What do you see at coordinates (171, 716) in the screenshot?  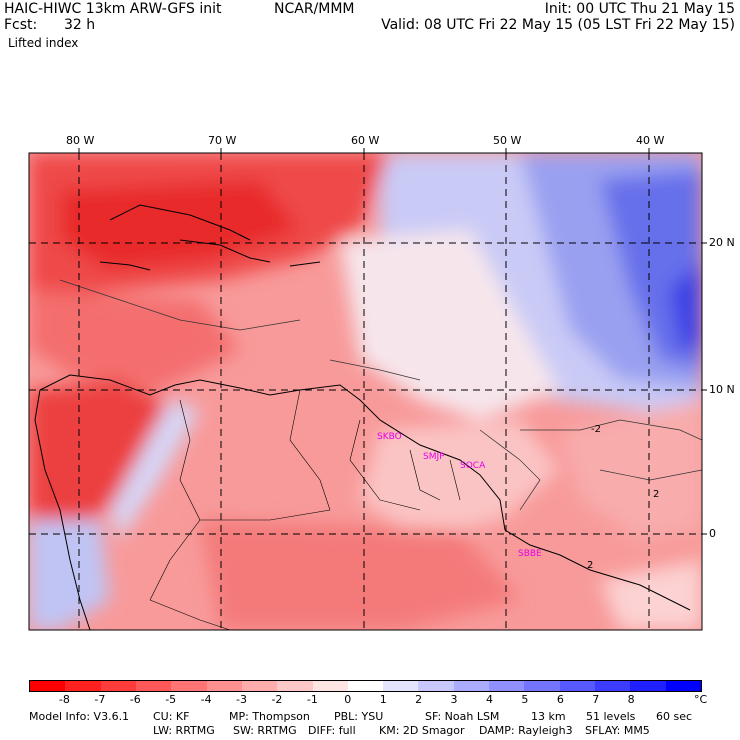 I see `model-info-item: CU: KF` at bounding box center [171, 716].